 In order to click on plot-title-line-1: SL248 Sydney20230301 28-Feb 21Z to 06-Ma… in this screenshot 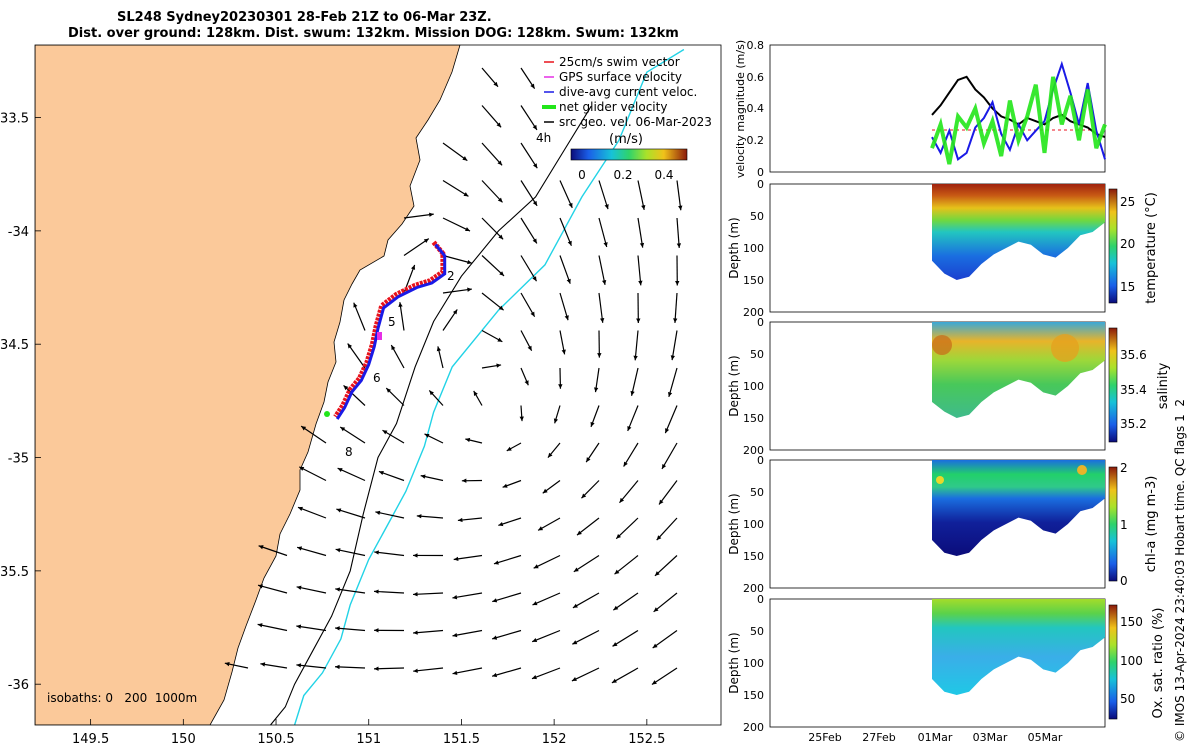, I will do `click(304, 17)`.